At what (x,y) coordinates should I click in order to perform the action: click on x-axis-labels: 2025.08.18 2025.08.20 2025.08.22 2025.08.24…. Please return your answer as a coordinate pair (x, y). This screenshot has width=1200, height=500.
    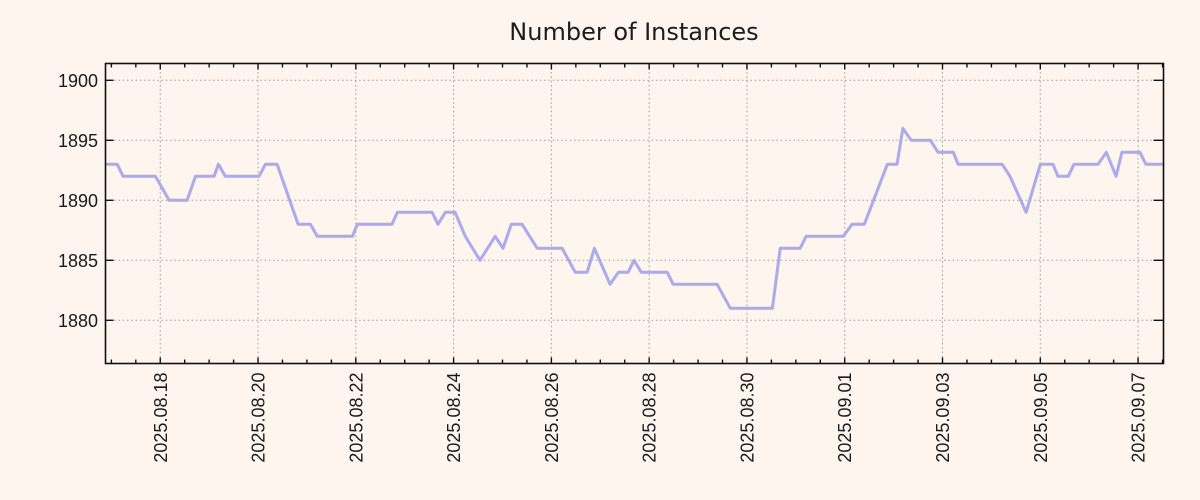
    Looking at the image, I should click on (650, 418).